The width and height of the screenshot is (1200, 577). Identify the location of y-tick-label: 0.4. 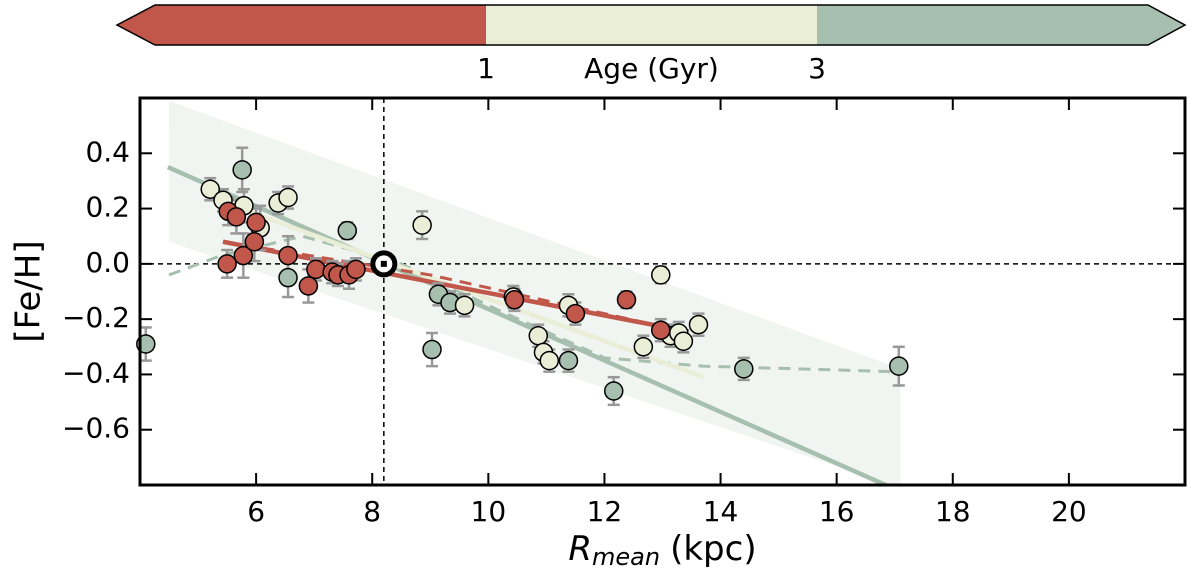
(107, 151).